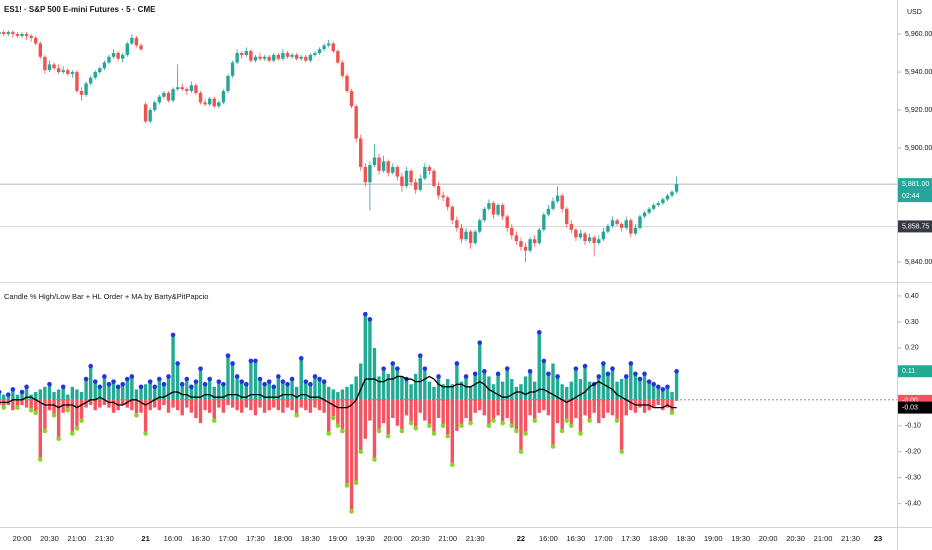  I want to click on y-tick-label: 5,900.00, so click(918, 148).